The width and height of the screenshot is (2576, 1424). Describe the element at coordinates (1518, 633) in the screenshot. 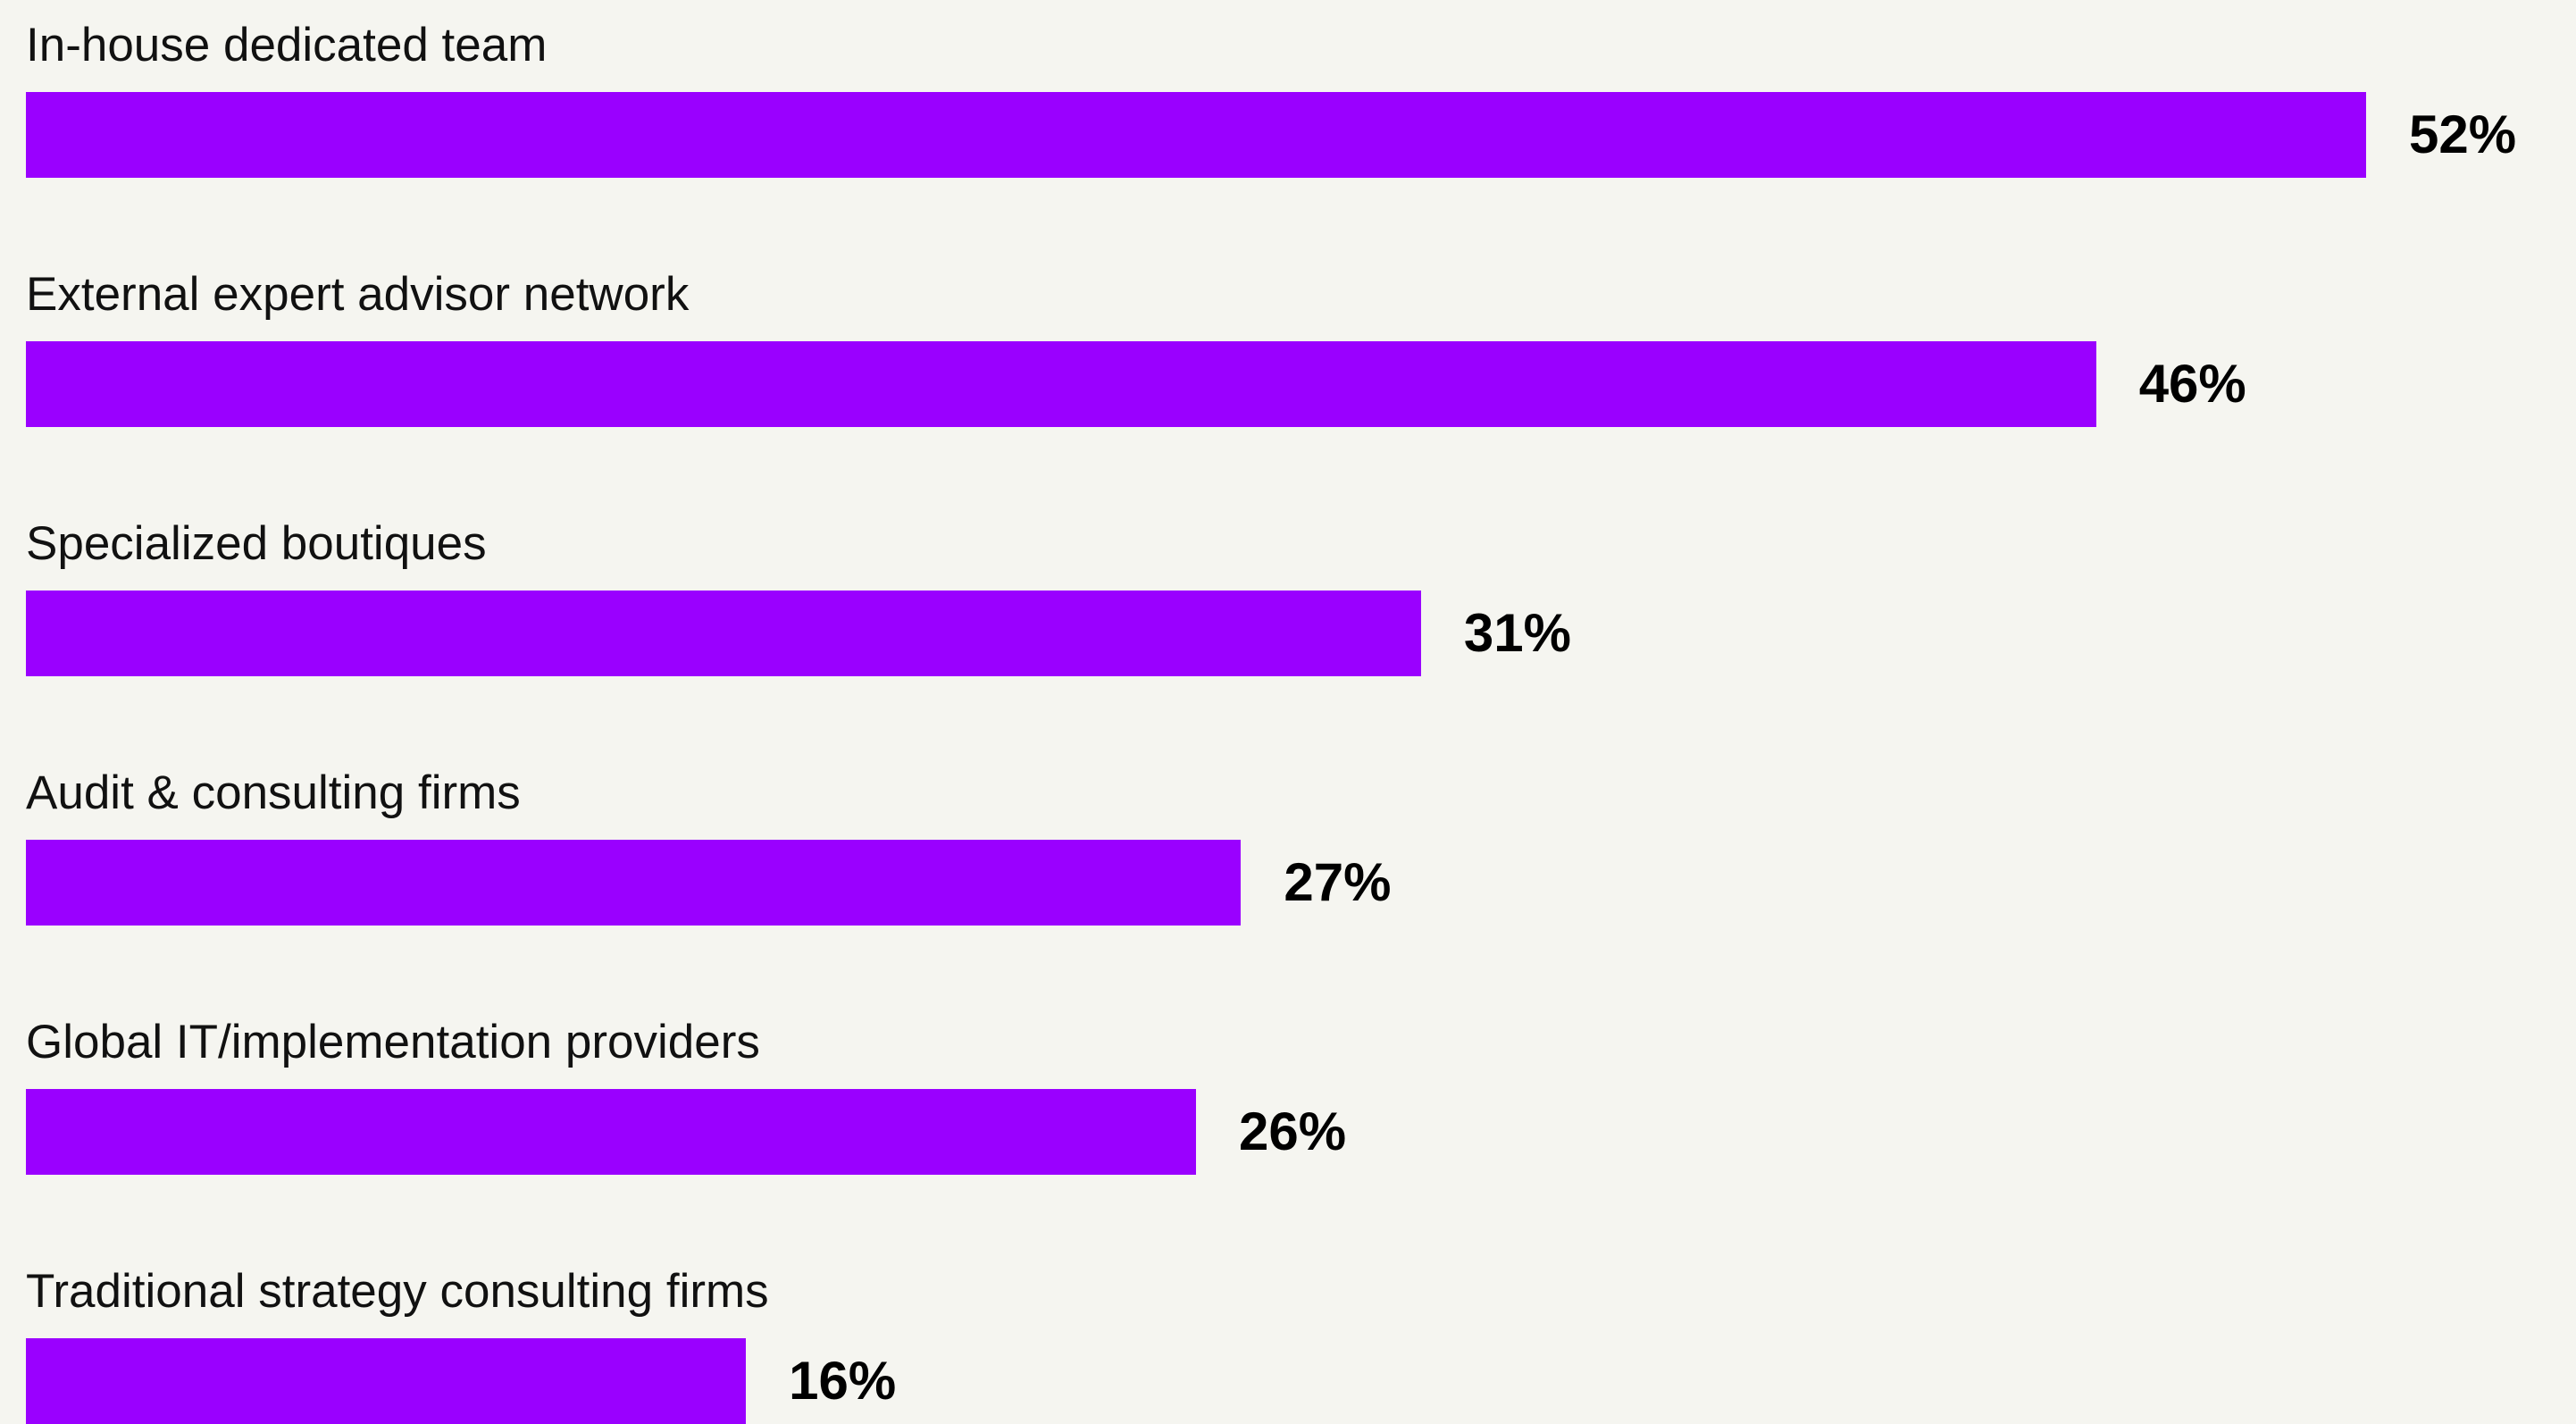

I see `value-label: 31%` at that location.